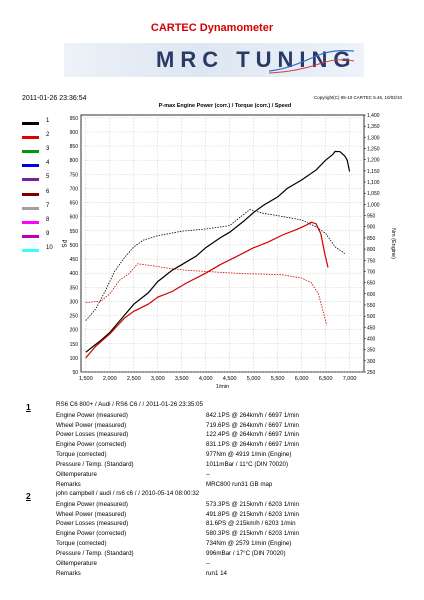 Image resolution: width=424 pixels, height=600 pixels. I want to click on x-tick-label: 1,500, so click(86, 379).